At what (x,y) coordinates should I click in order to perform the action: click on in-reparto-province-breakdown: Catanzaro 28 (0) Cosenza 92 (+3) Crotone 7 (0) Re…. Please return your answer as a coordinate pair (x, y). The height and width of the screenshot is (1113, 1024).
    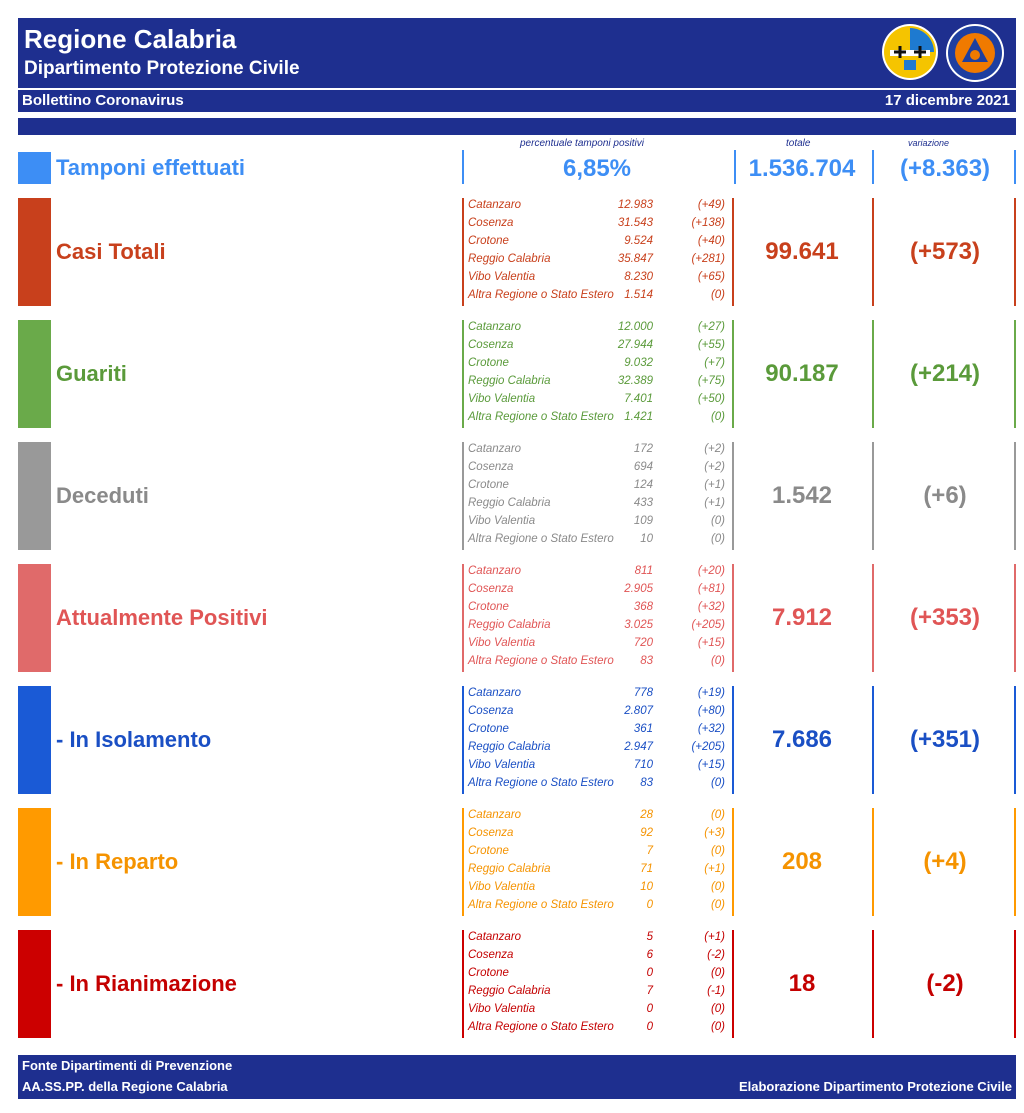
    Looking at the image, I should click on (598, 863).